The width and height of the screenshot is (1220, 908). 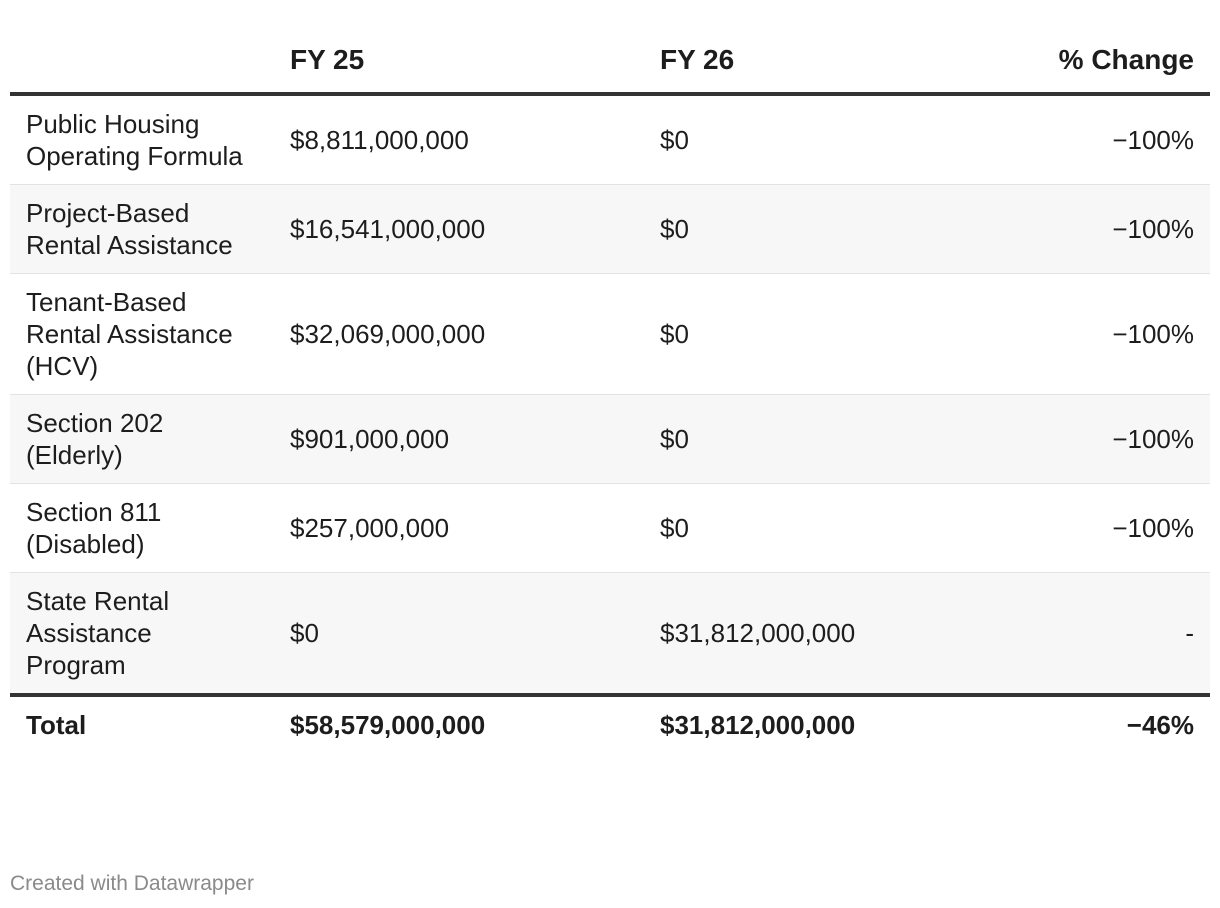 What do you see at coordinates (459, 334) in the screenshot?
I see `fy25-value: $32,069,000,000` at bounding box center [459, 334].